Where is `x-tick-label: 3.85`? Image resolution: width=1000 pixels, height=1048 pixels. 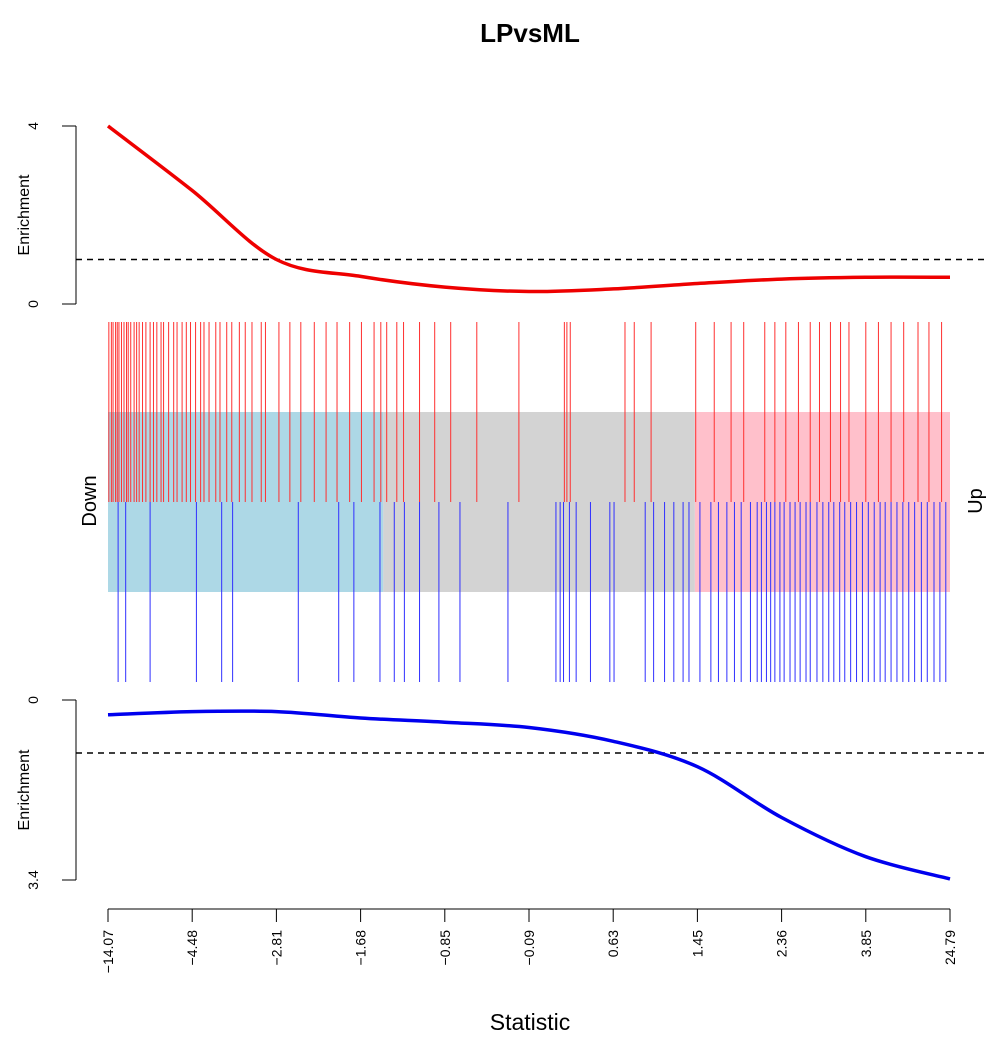
x-tick-label: 3.85 is located at coordinates (866, 943).